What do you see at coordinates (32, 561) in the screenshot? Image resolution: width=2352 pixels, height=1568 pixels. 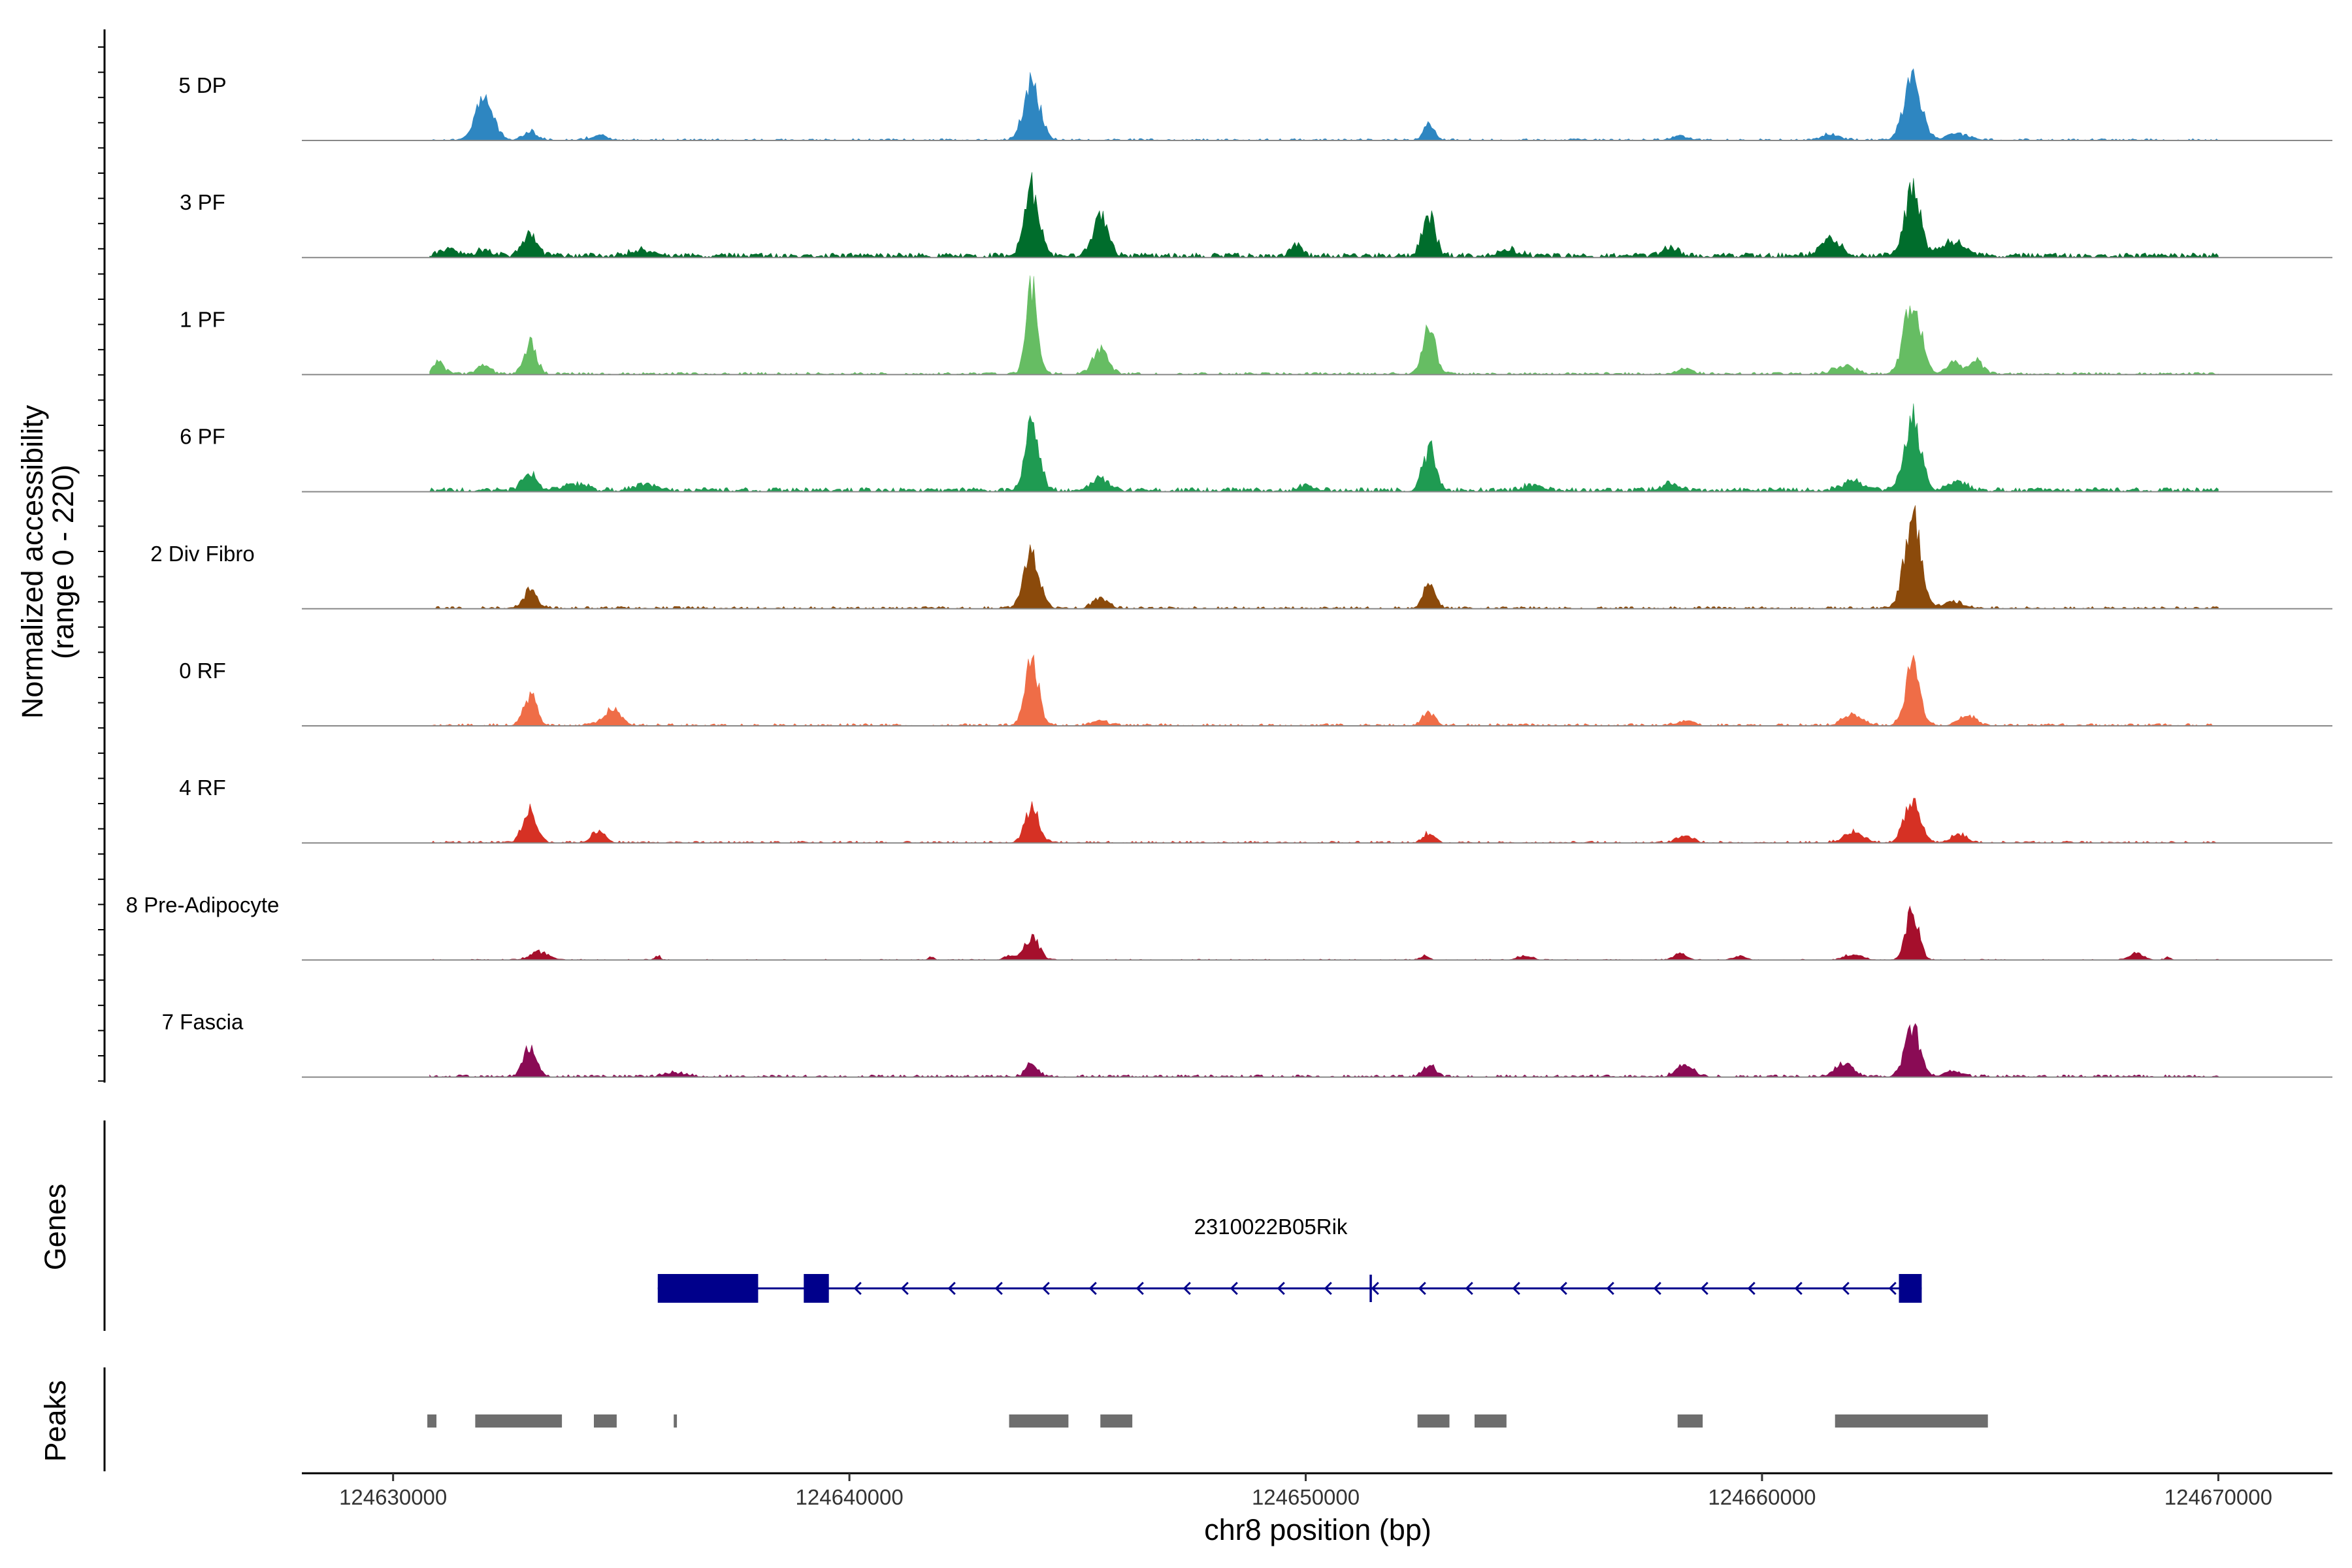 I see `y-axis-title-line1: Normalized accessibility` at bounding box center [32, 561].